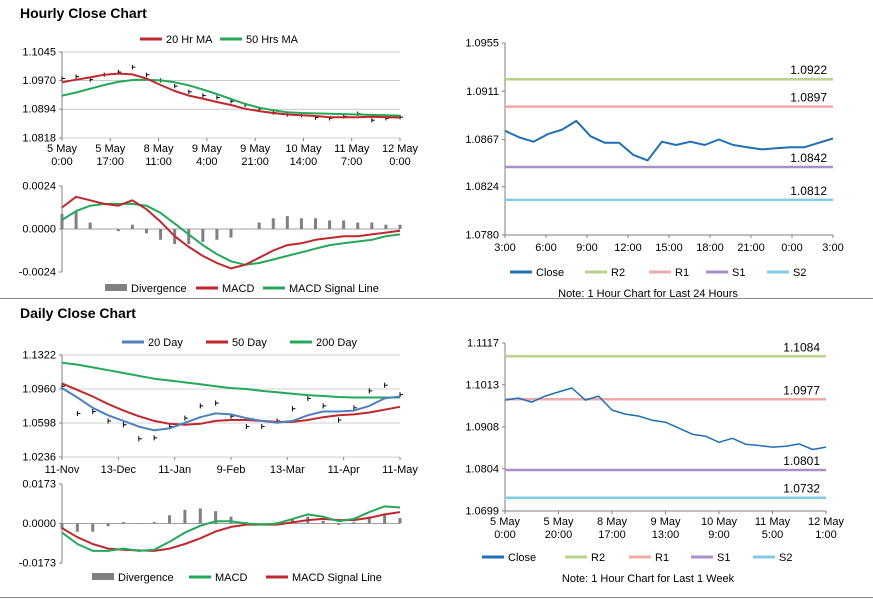 The width and height of the screenshot is (873, 601). Describe the element at coordinates (504, 535) in the screenshot. I see `daily-pivot-x-tick-label: 0:00` at that location.